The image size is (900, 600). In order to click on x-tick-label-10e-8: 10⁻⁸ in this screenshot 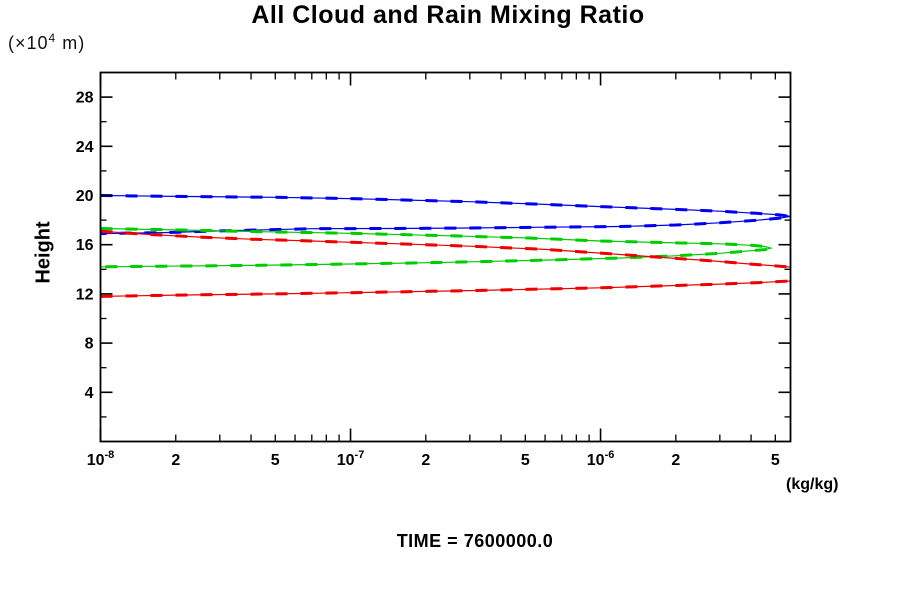, I will do `click(101, 459)`.